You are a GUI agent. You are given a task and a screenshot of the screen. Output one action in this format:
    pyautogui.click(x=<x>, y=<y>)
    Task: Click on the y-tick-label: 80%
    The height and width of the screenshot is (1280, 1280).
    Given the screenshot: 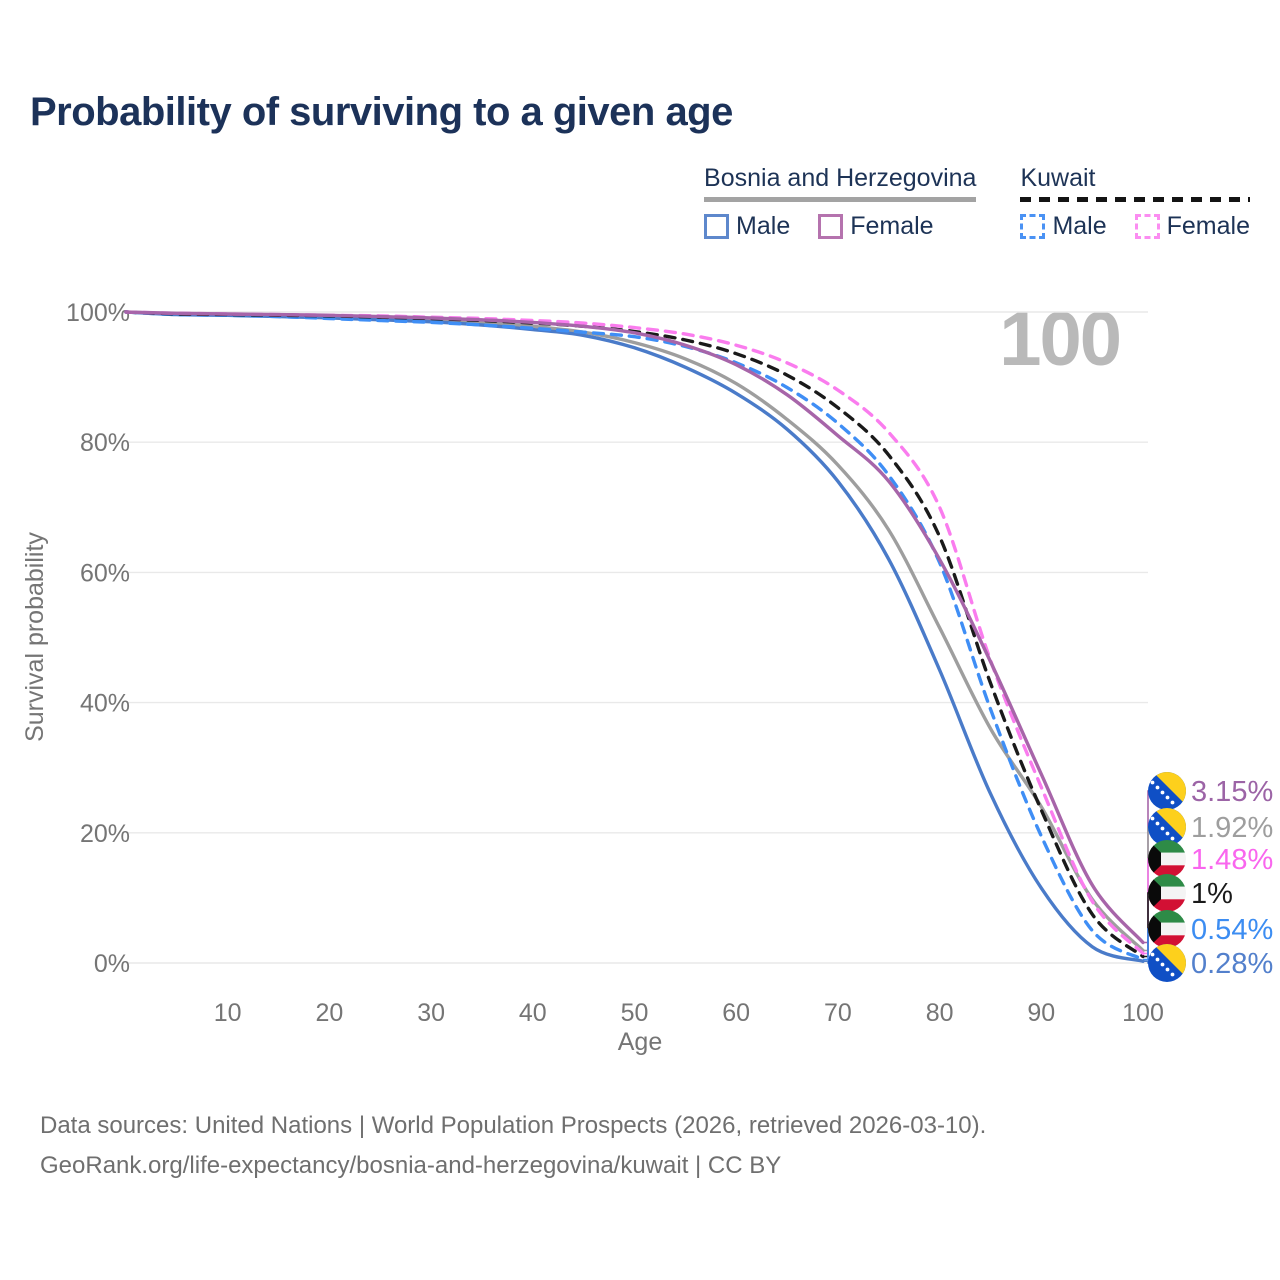 What is the action you would take?
    pyautogui.click(x=105, y=443)
    